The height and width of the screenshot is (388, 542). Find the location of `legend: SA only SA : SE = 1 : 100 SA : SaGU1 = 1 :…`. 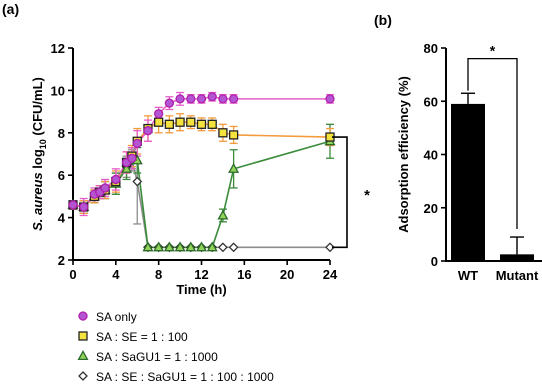

legend: SA only SA : SE = 1 : 100 SA : SaGU1 = 1 :… is located at coordinates (175, 347).